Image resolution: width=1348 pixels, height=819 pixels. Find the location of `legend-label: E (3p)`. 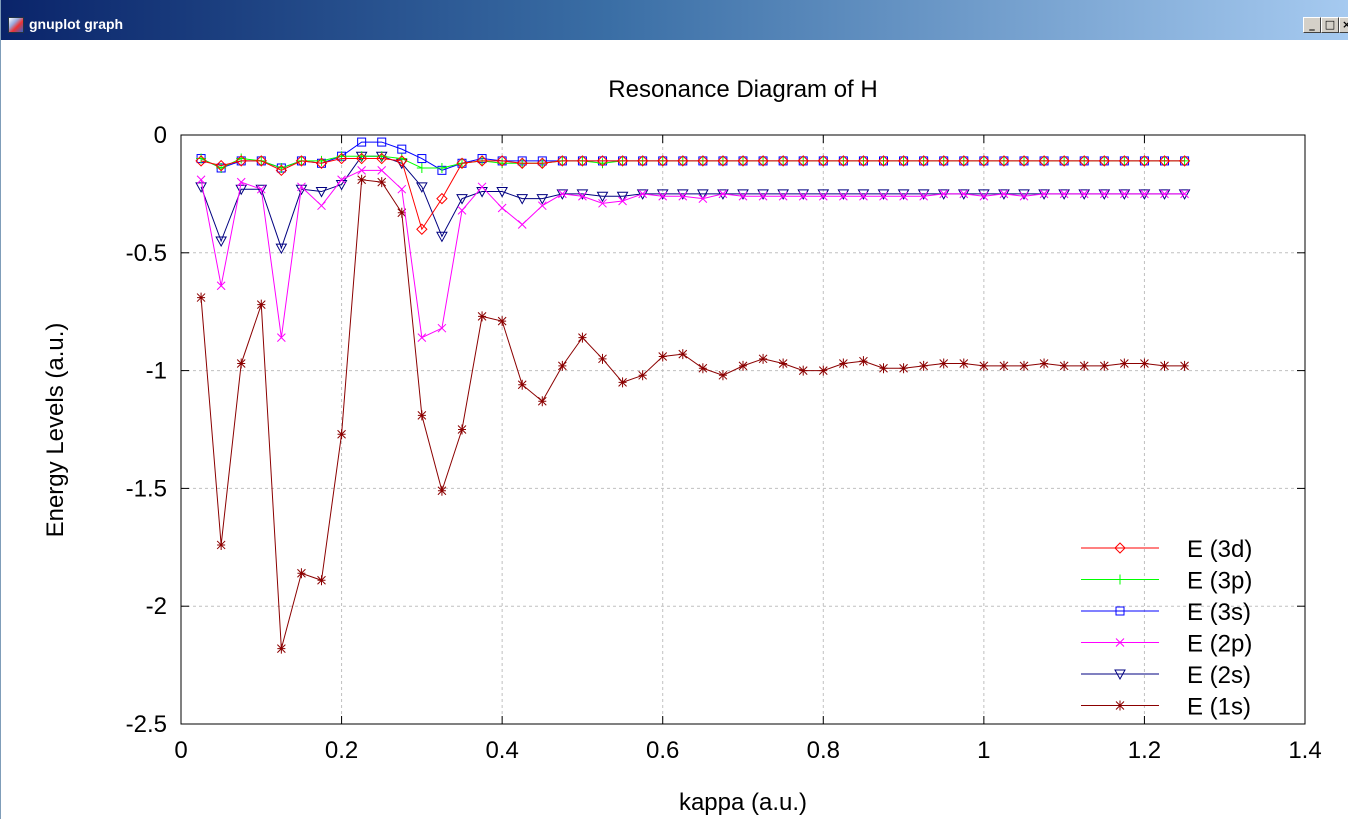

legend-label: E (3p) is located at coordinates (1219, 581).